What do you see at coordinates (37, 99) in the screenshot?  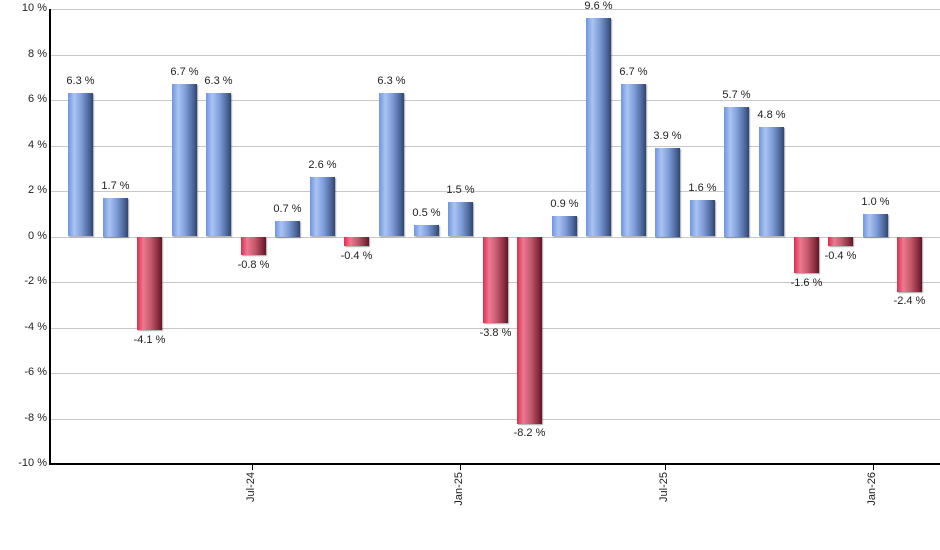 I see `y-tick-label: 6 %` at bounding box center [37, 99].